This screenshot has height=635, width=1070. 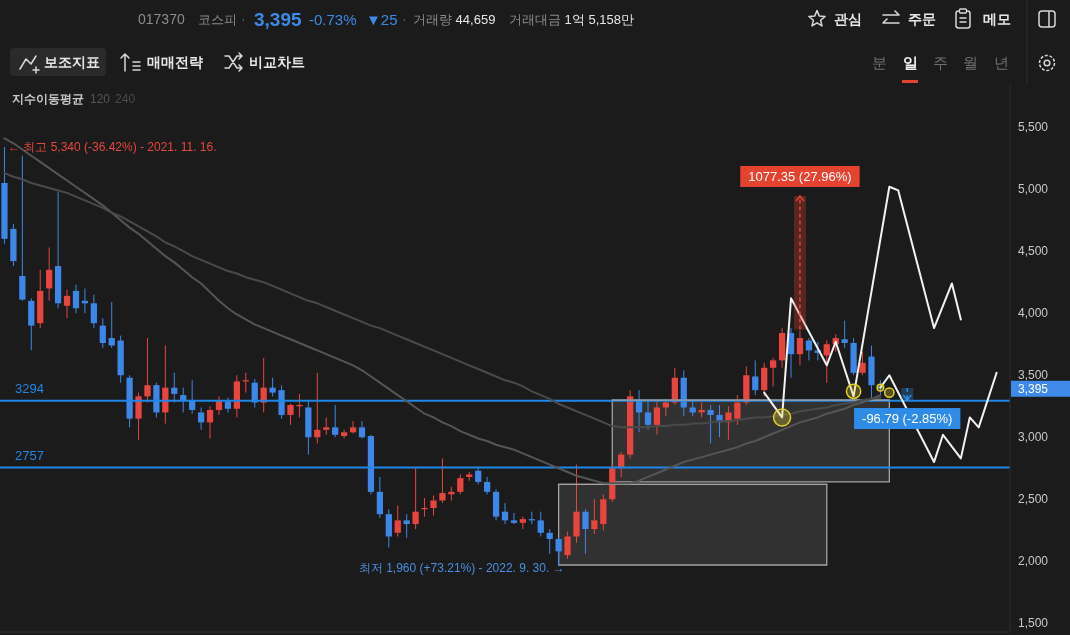 I want to click on y-tick-label: 5,000, so click(x=1033, y=189).